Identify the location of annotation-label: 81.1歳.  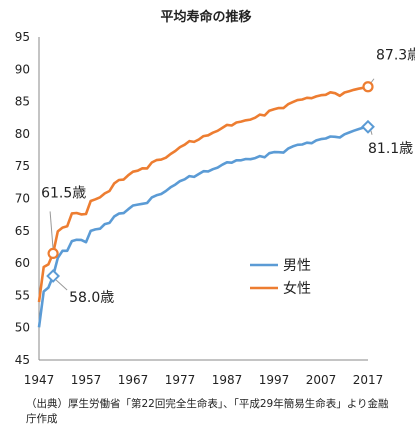
(390, 149).